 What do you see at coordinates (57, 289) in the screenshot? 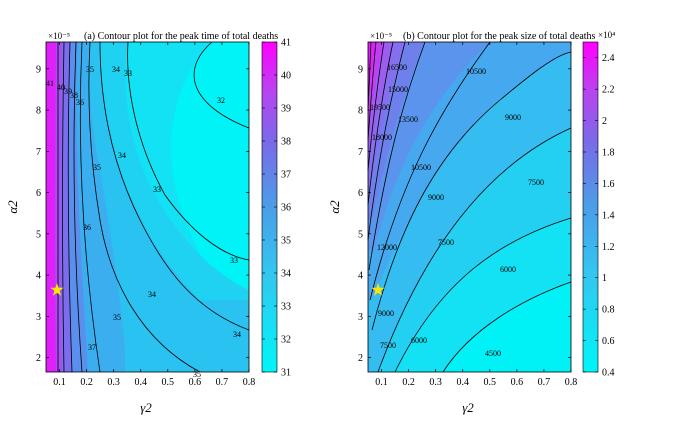
I see `star-marker-a` at bounding box center [57, 289].